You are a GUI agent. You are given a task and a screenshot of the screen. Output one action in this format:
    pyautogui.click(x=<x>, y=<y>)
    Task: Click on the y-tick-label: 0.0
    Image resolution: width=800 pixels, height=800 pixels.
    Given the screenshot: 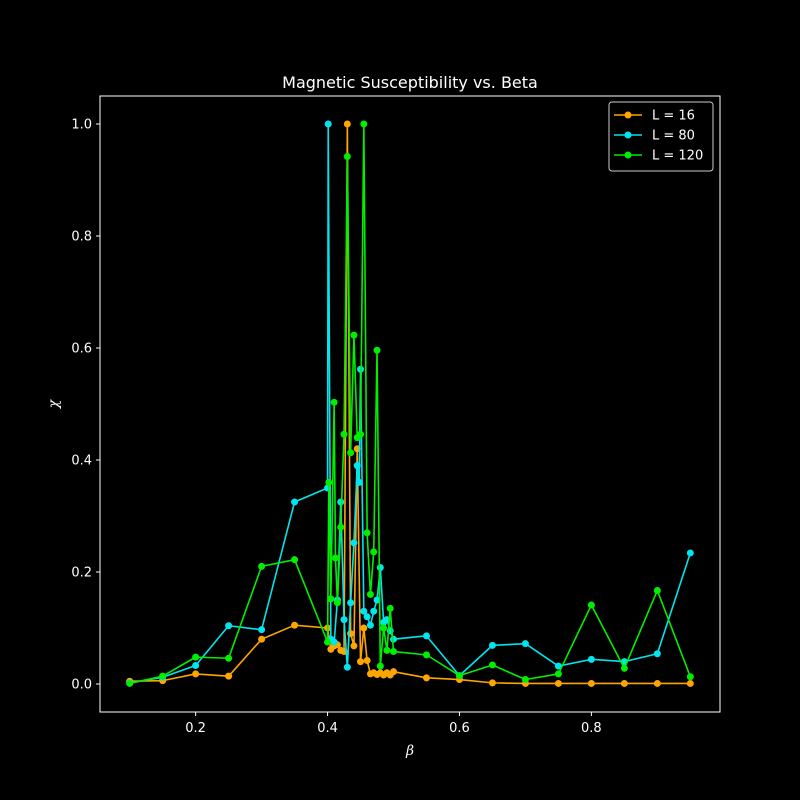 What is the action you would take?
    pyautogui.click(x=81, y=685)
    